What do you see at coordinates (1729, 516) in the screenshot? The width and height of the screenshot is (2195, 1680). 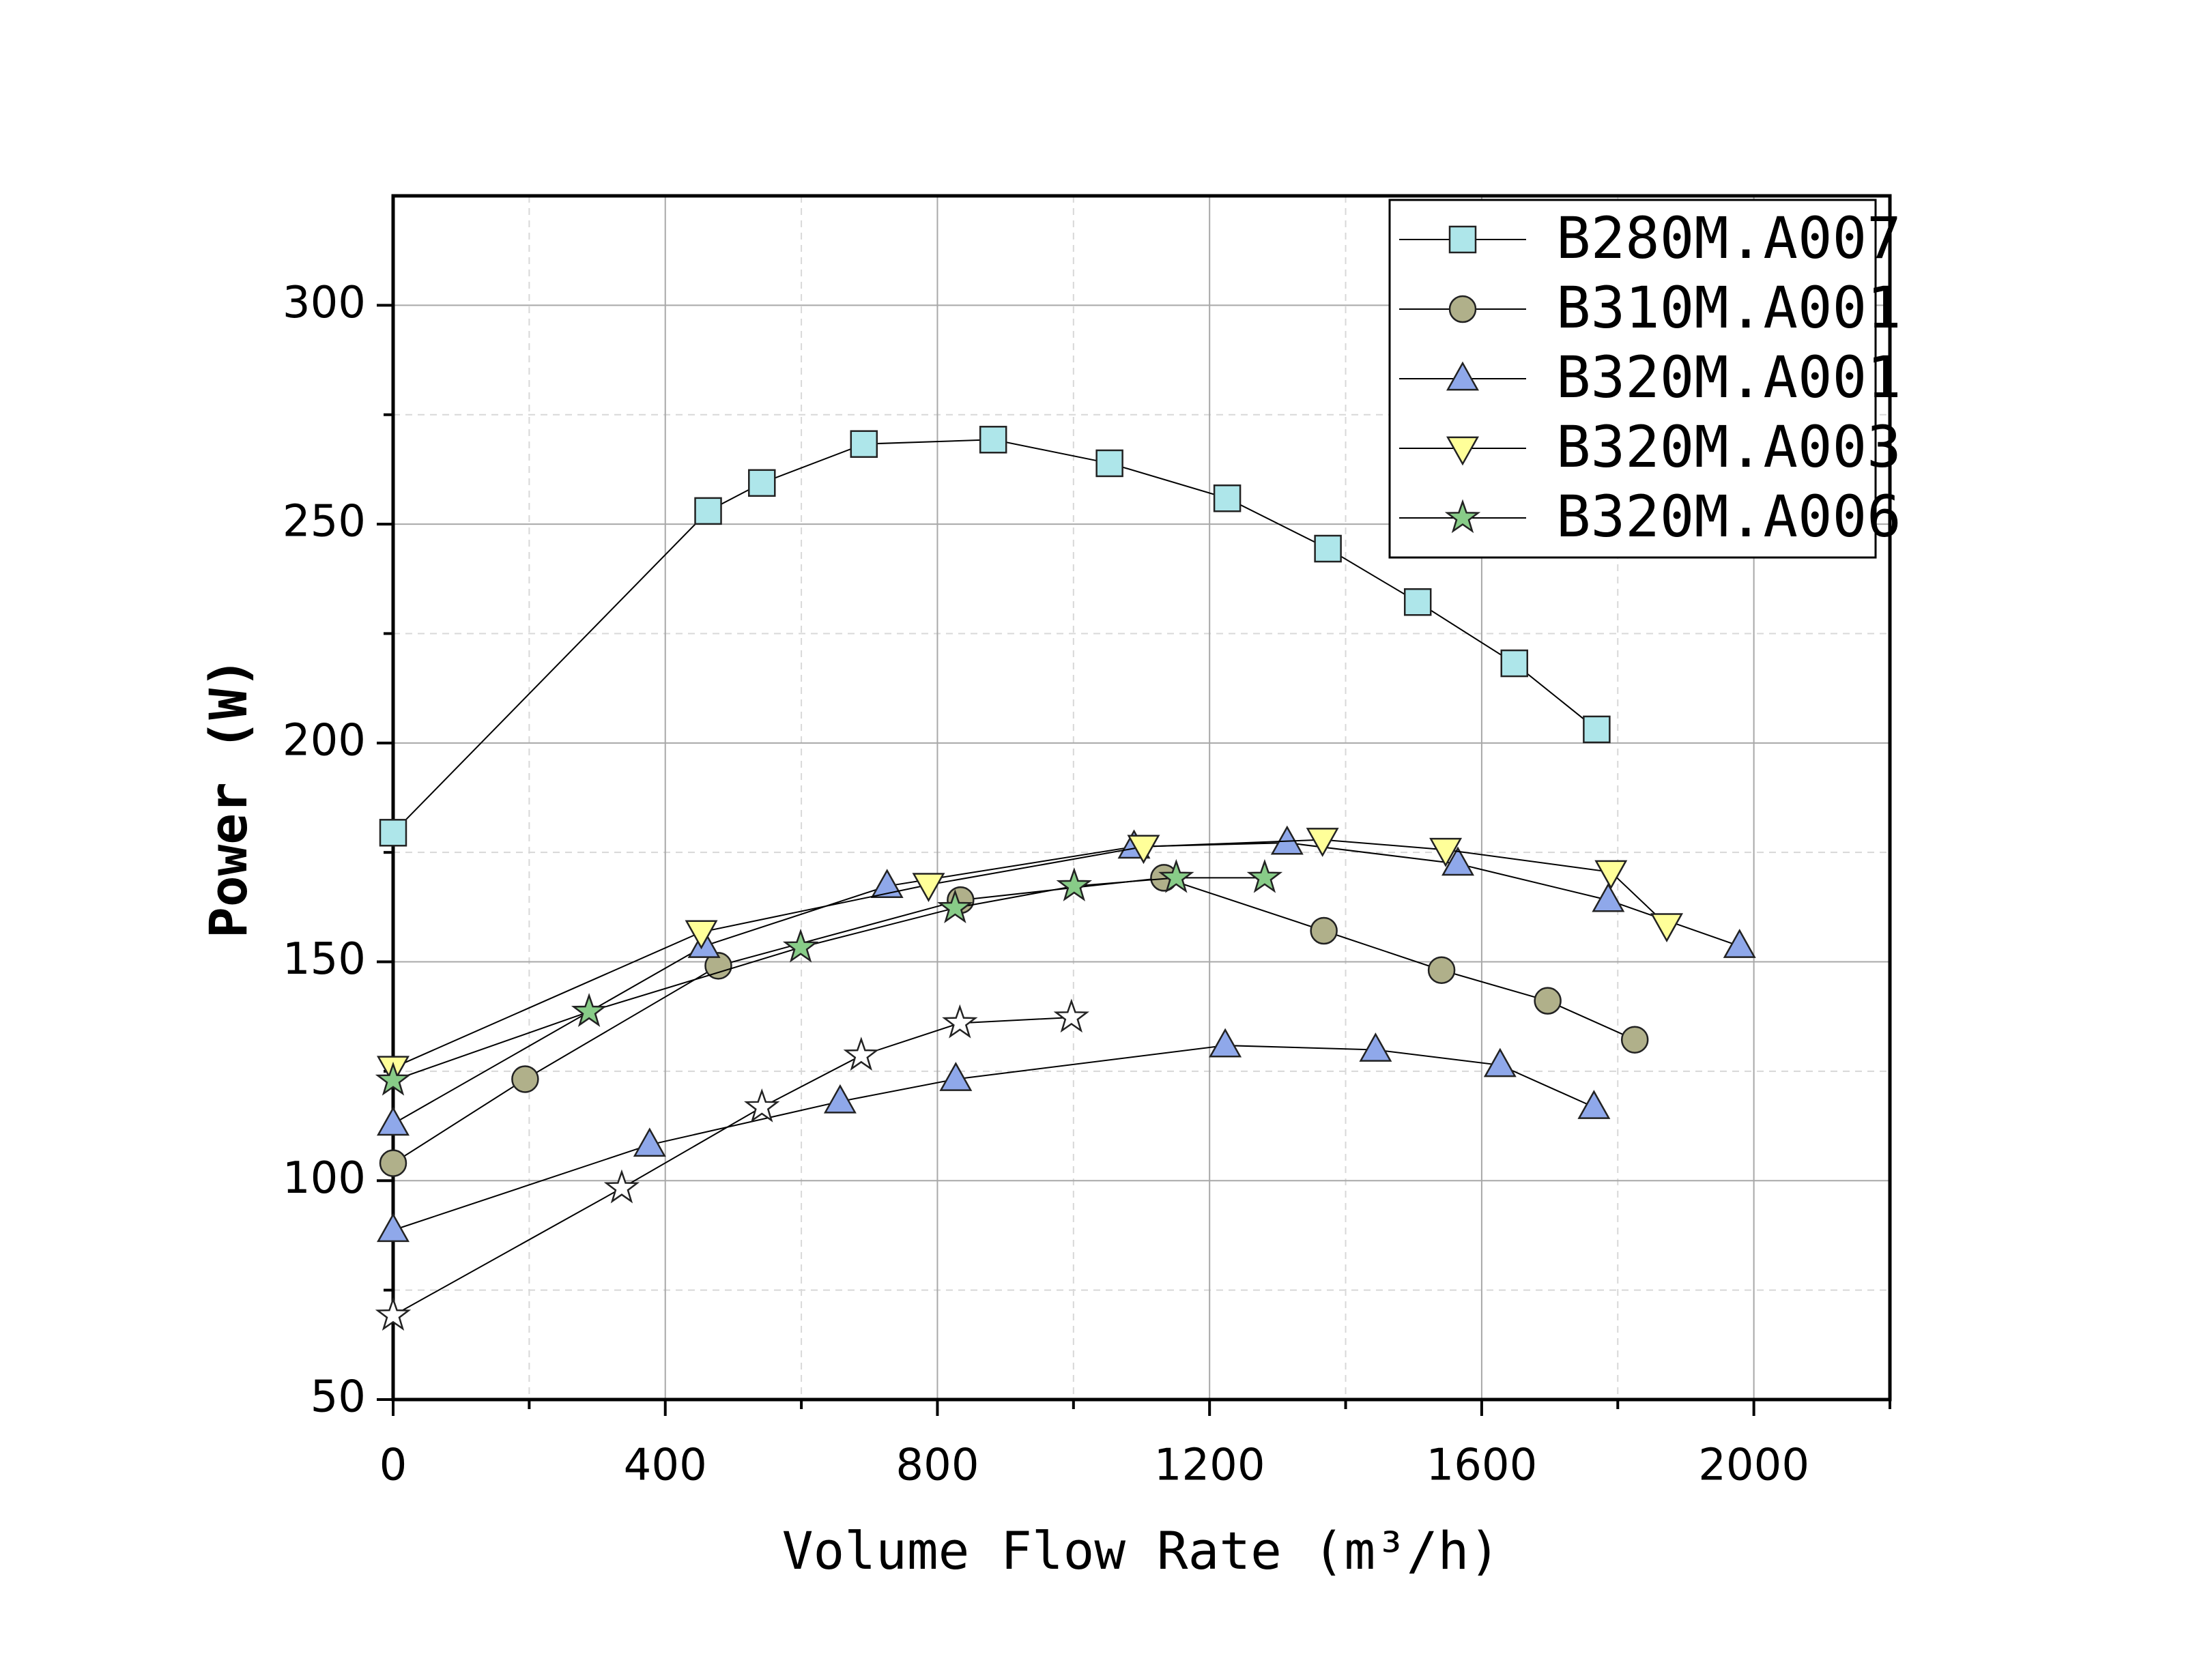 I see `legend-label: B320M.A006` at bounding box center [1729, 516].